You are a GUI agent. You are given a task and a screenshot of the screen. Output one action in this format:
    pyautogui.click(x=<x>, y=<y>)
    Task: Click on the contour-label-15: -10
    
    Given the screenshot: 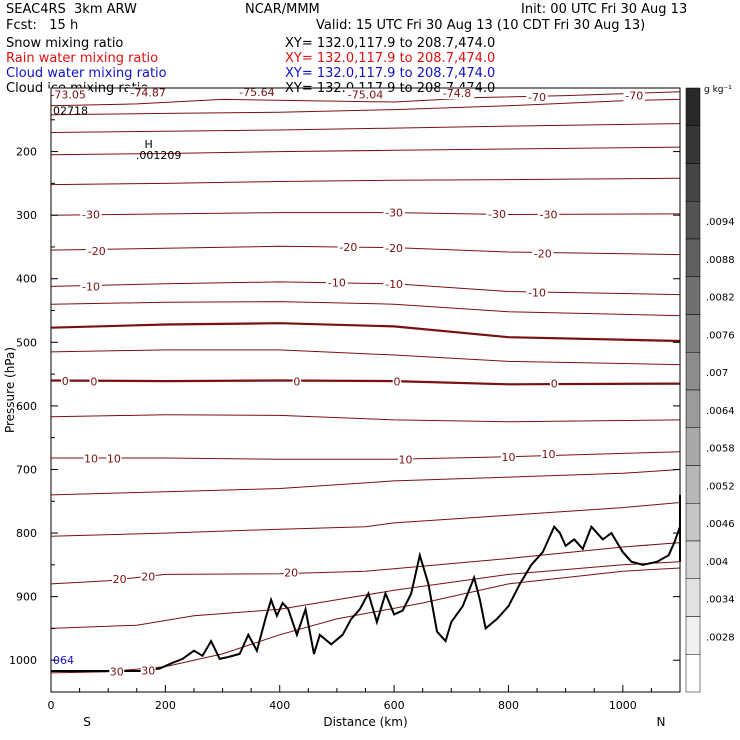 What is the action you would take?
    pyautogui.click(x=91, y=286)
    